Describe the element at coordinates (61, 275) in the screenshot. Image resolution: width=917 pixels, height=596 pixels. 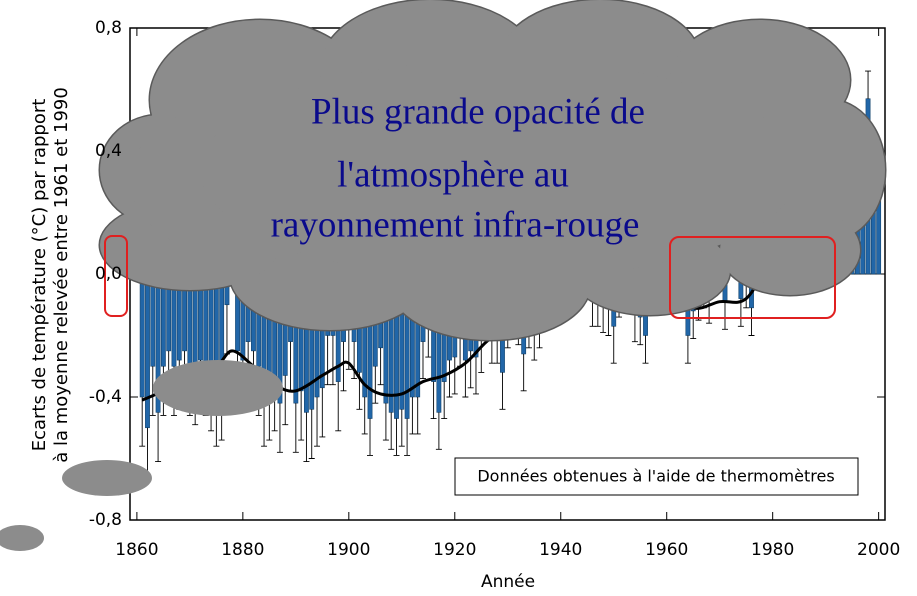
I see `y-axis-label-line: à la moyenne relevée entre 1961 et 1990` at that location.